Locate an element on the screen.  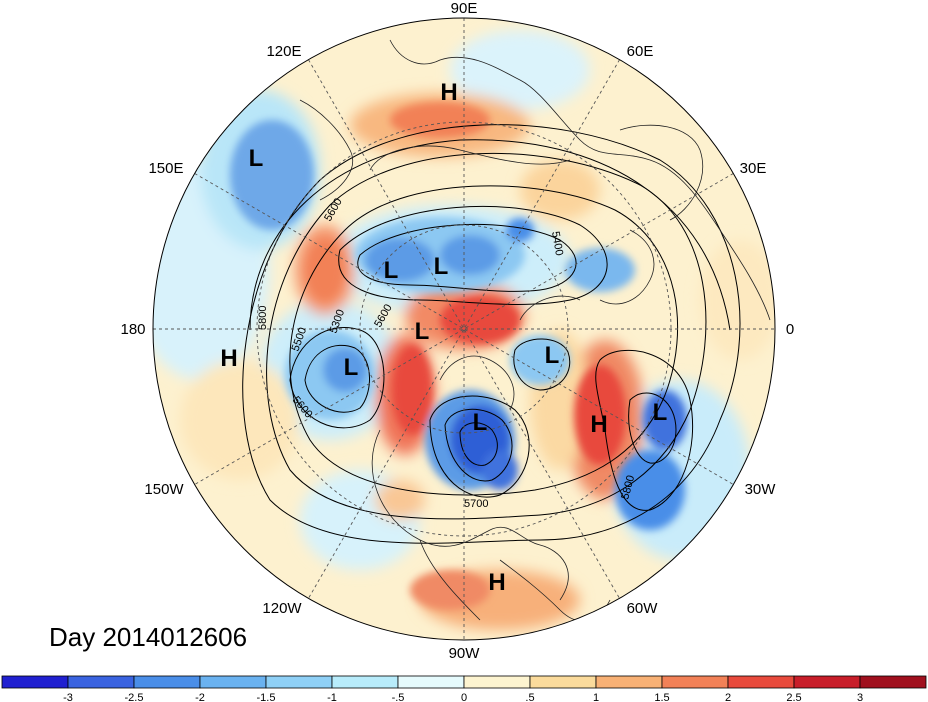
colorbar-tick-label: 2.5 is located at coordinates (793, 697).